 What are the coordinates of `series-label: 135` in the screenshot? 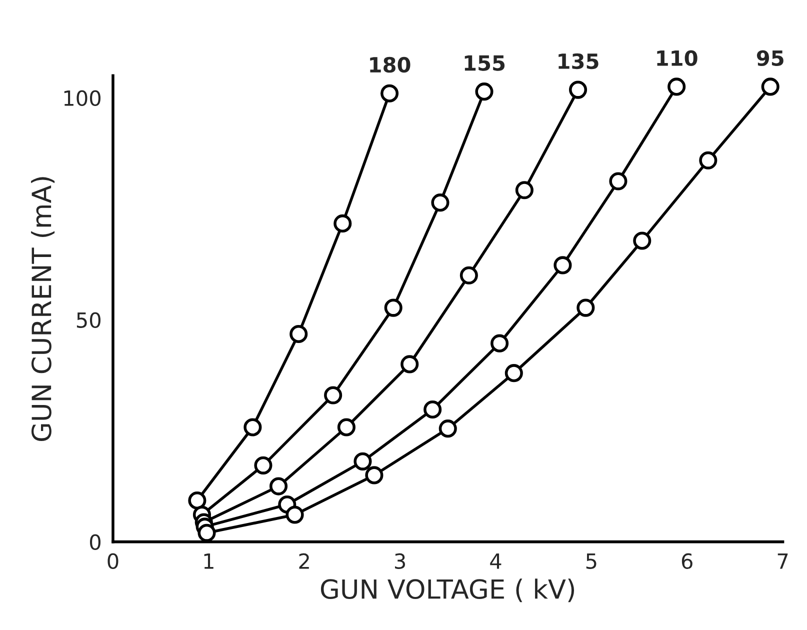 It's located at (578, 61).